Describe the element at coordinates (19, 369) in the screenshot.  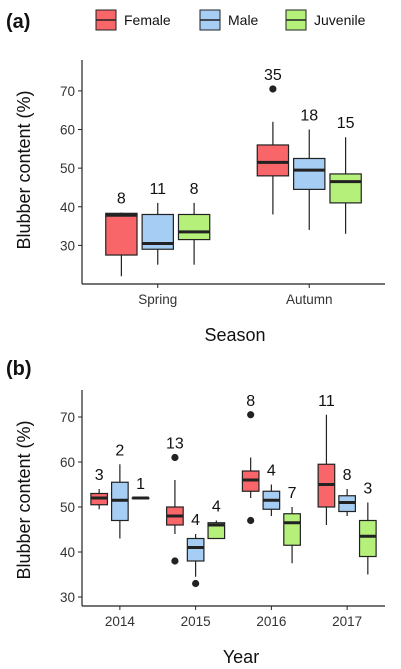
I see `panel-b-label: (b)` at that location.